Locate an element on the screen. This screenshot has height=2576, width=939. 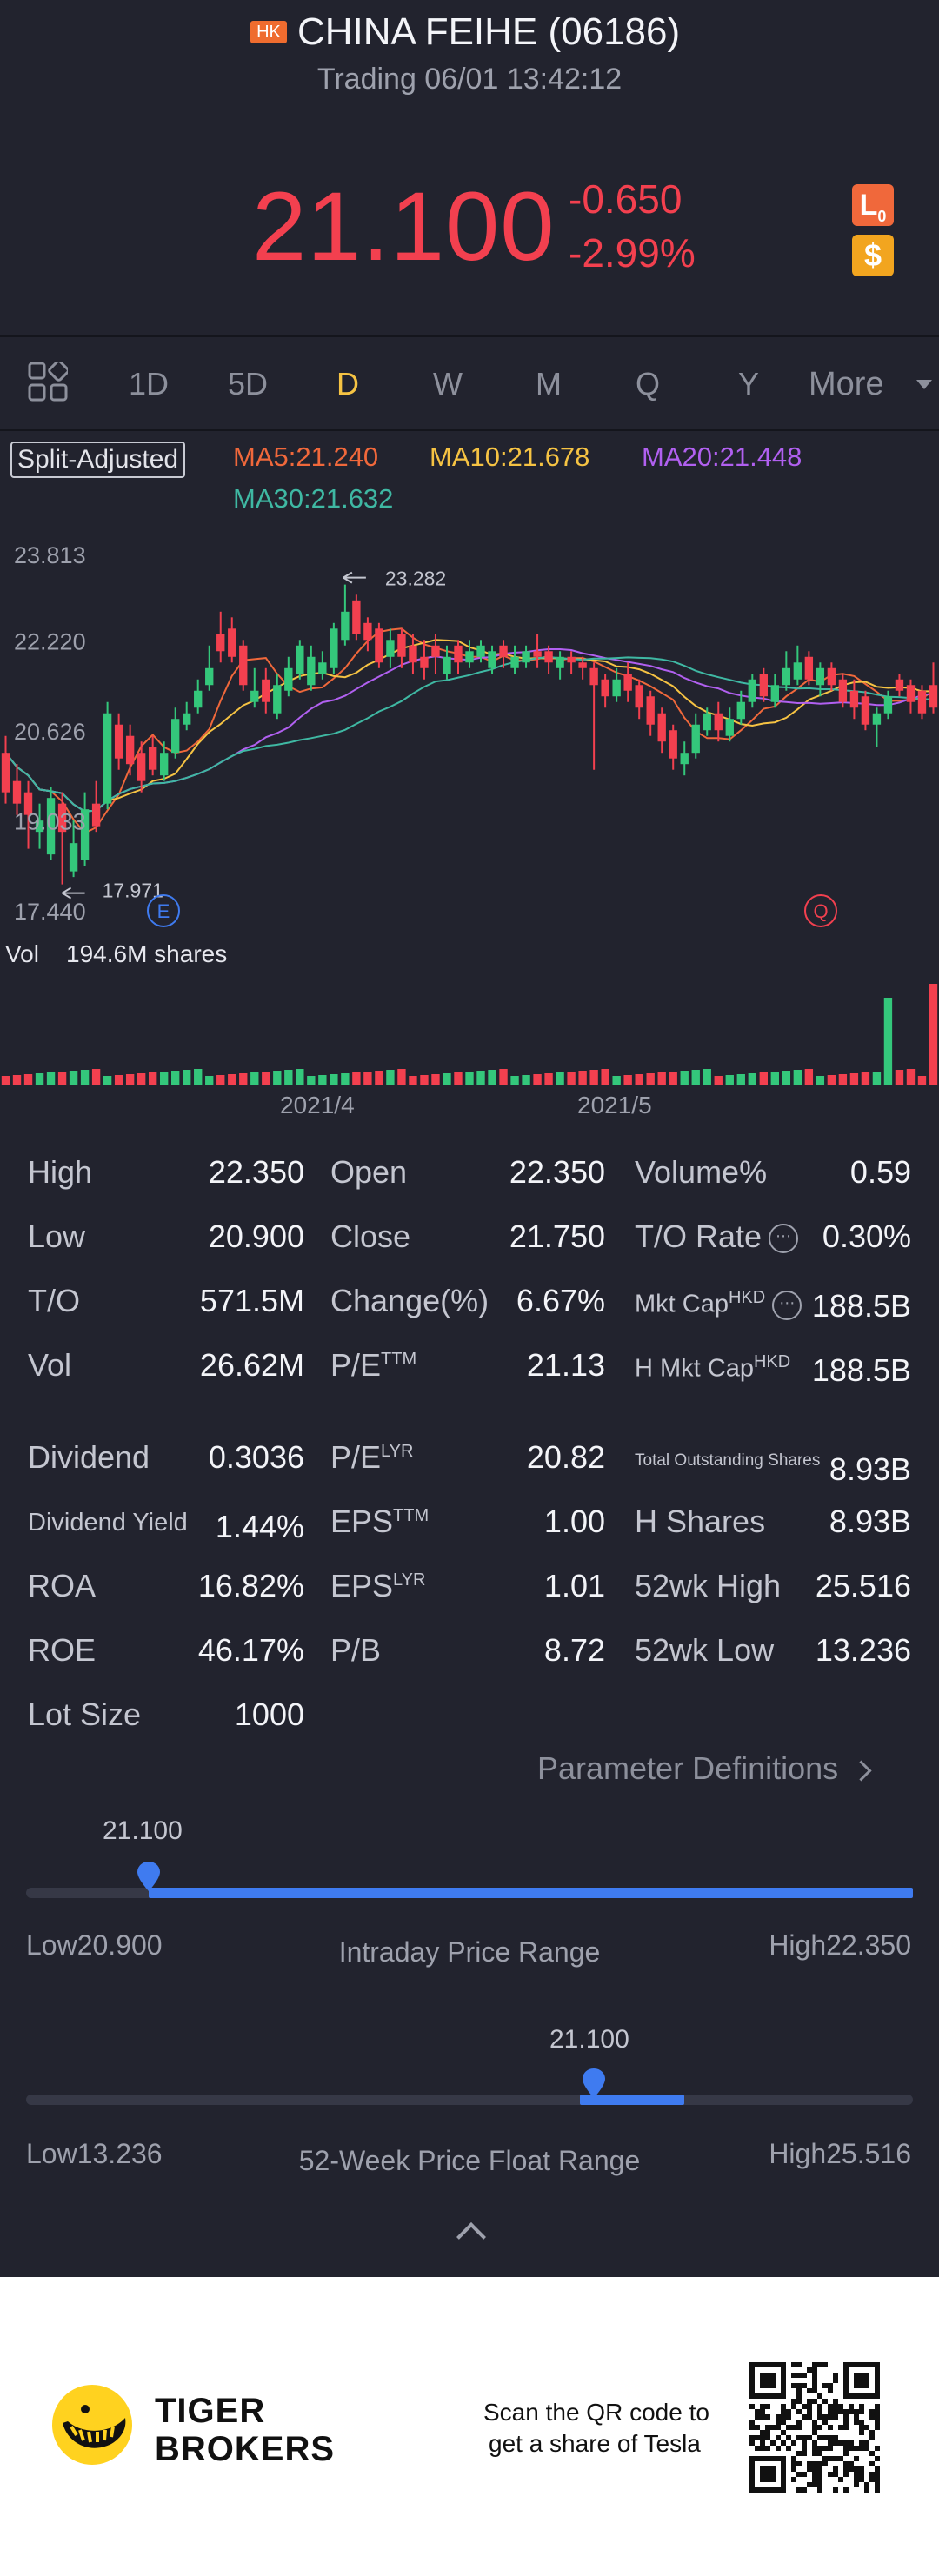
stat-roe-label: ROE is located at coordinates (62, 1650).